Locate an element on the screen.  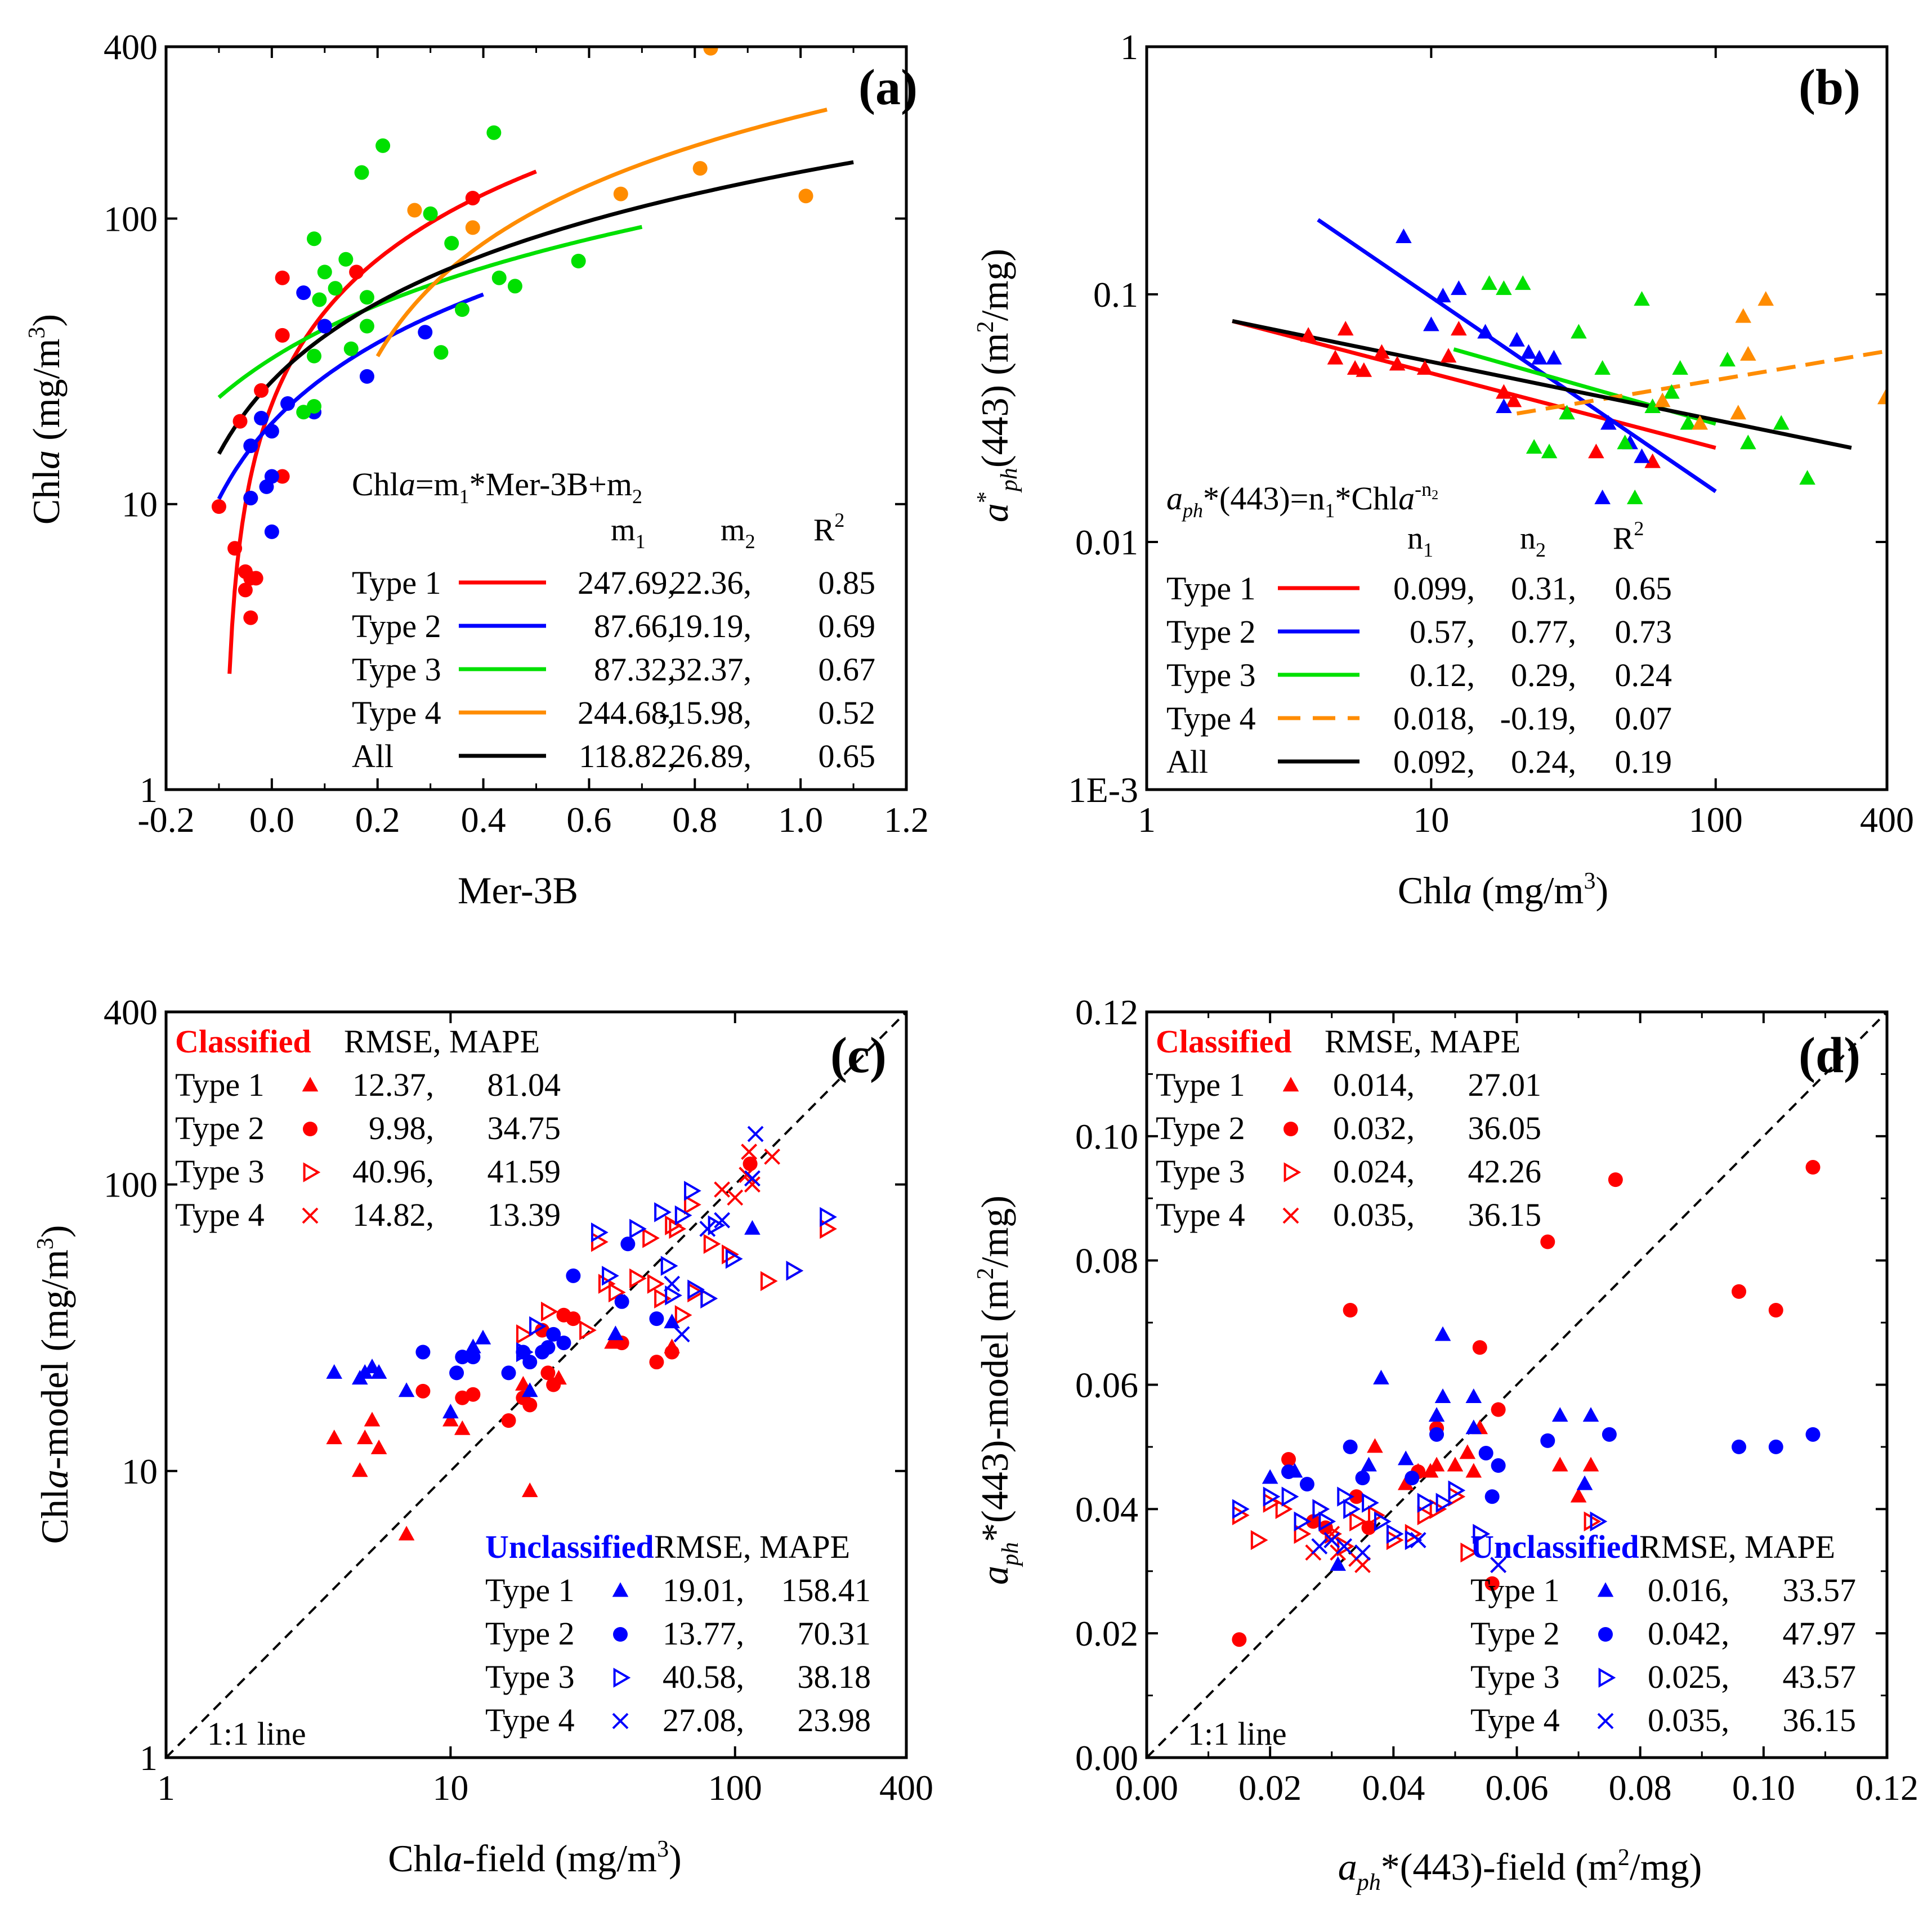
pb-ytick-label: 0.01 is located at coordinates (1106, 542).